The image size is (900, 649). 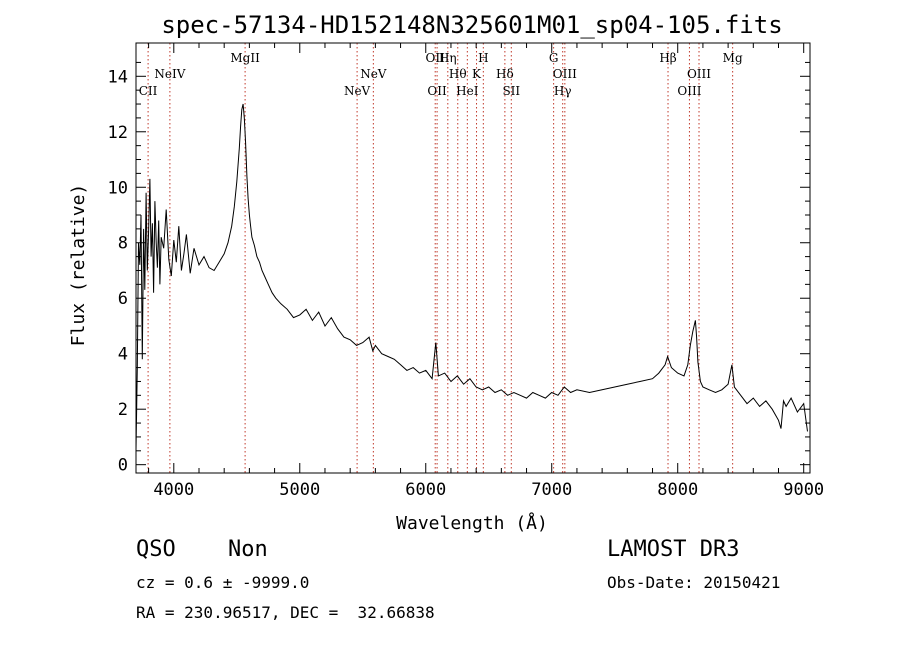 I want to click on y-tick-label: 10, so click(x=118, y=188).